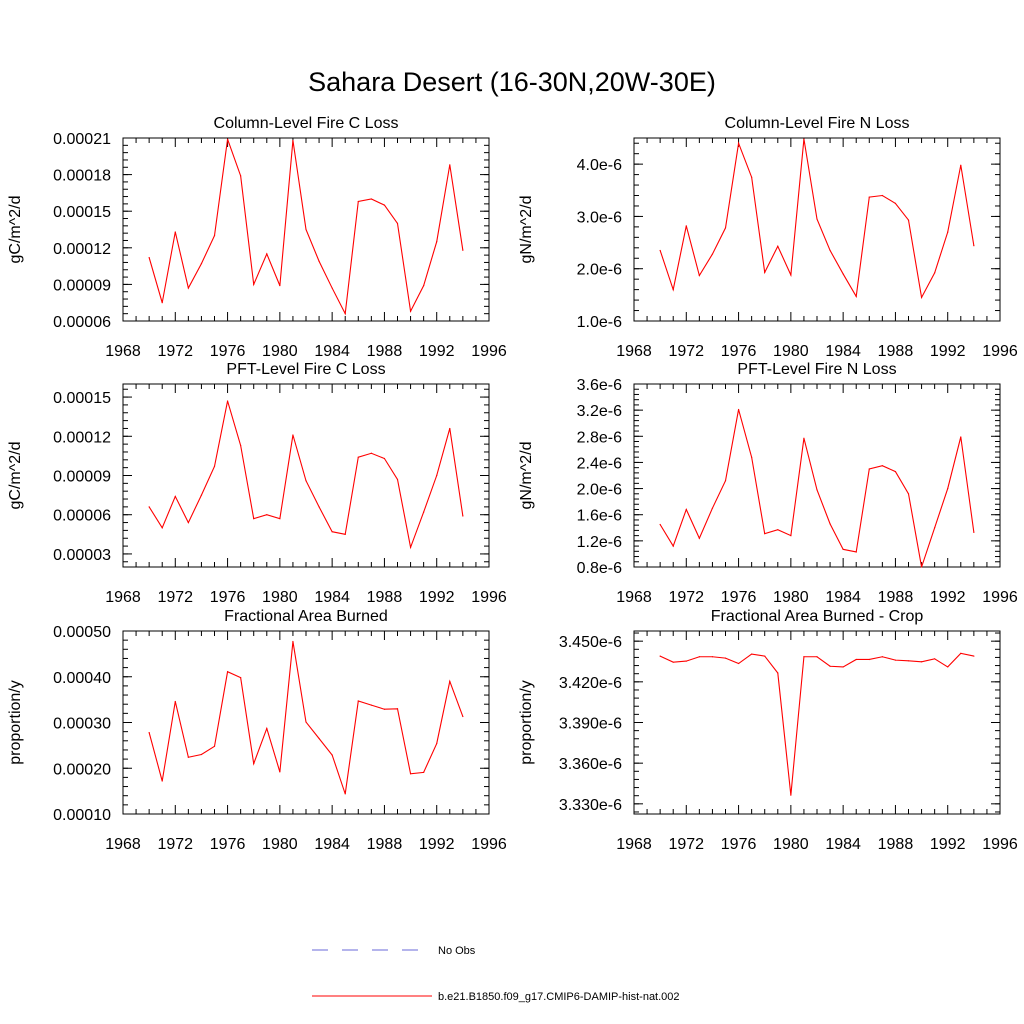  What do you see at coordinates (599, 270) in the screenshot?
I see `y-tick-label: 2.0e-6` at bounding box center [599, 270].